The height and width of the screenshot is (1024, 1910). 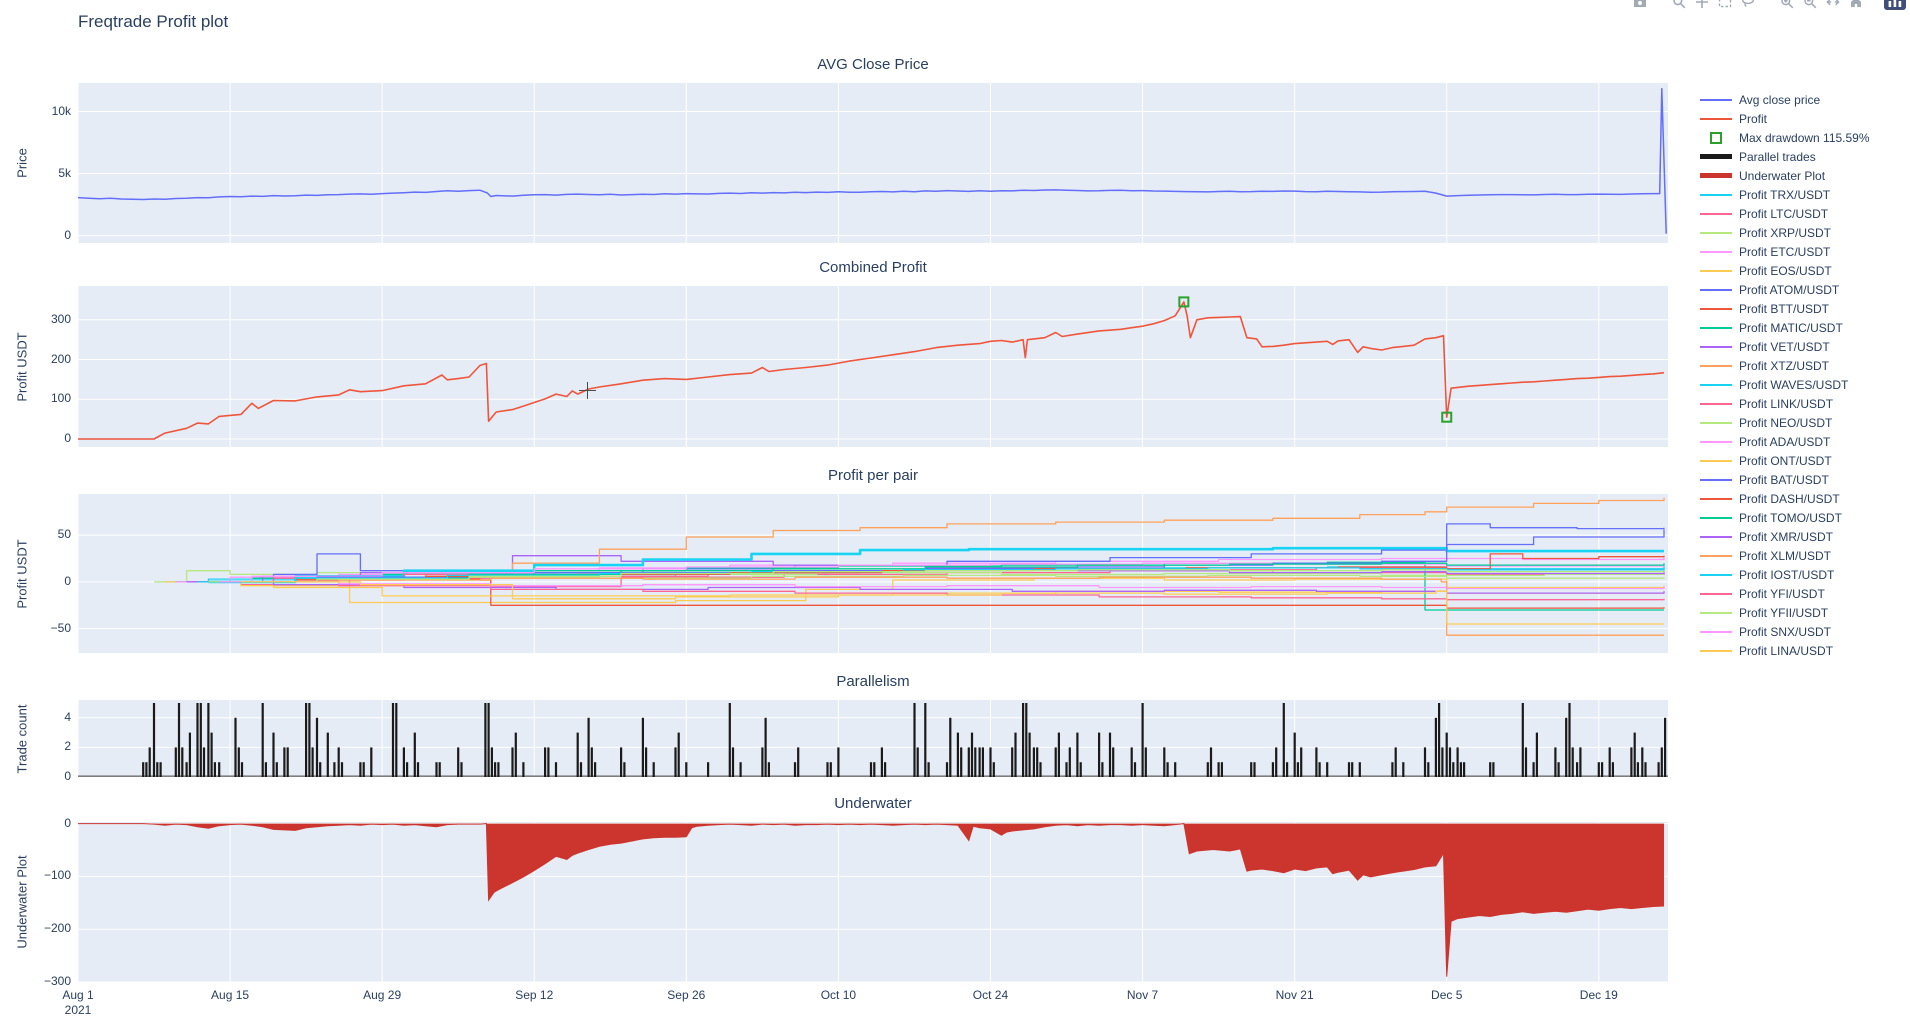 I want to click on x-tick-label: Nov 7, so click(x=1142, y=995).